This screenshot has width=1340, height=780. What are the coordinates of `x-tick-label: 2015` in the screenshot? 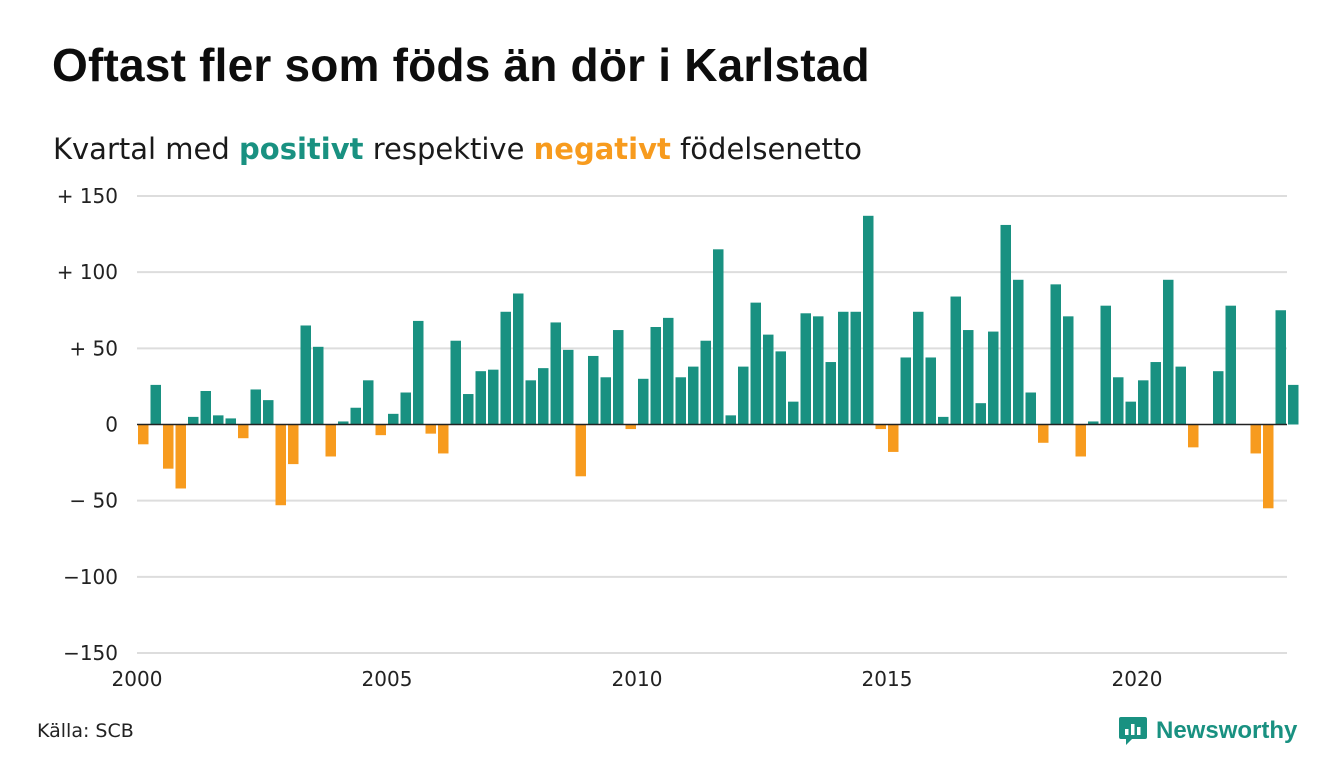 It's located at (887, 679).